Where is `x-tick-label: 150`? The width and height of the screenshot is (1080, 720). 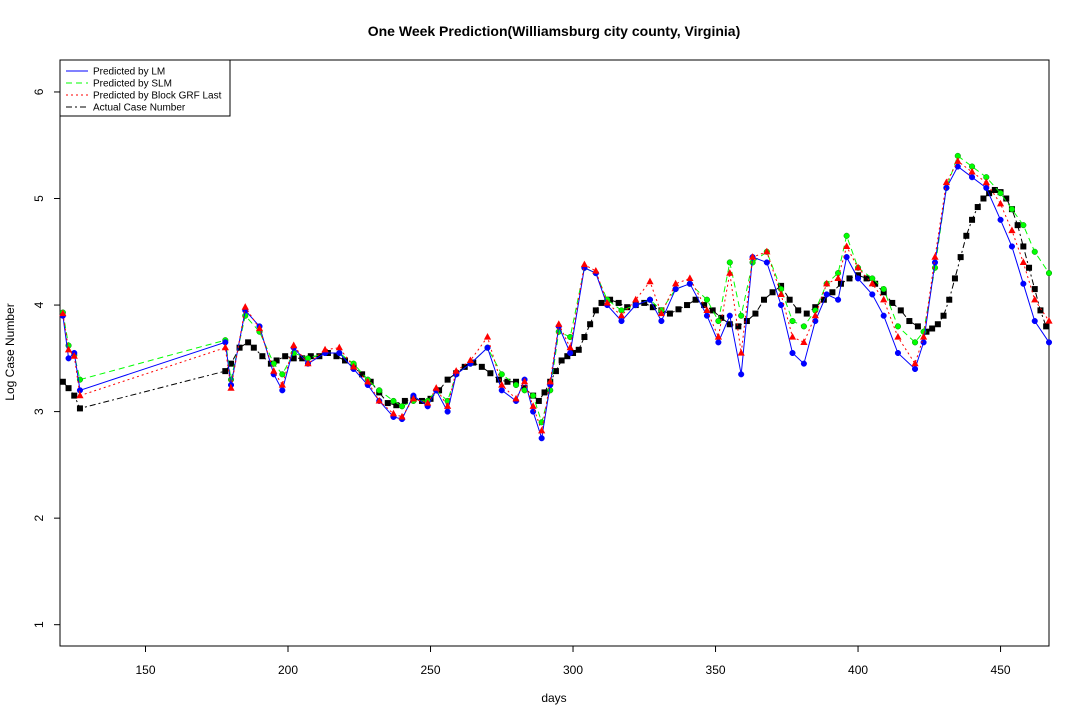
x-tick-label: 150 is located at coordinates (145, 670).